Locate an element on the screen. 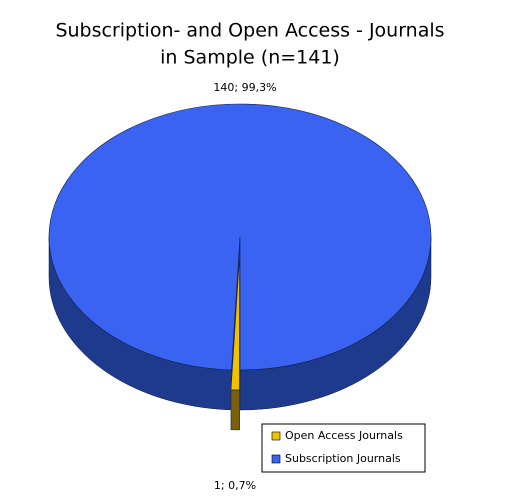 Image resolution: width=505 pixels, height=504 pixels. chart-title: in Sample (n=141) is located at coordinates (250, 58).